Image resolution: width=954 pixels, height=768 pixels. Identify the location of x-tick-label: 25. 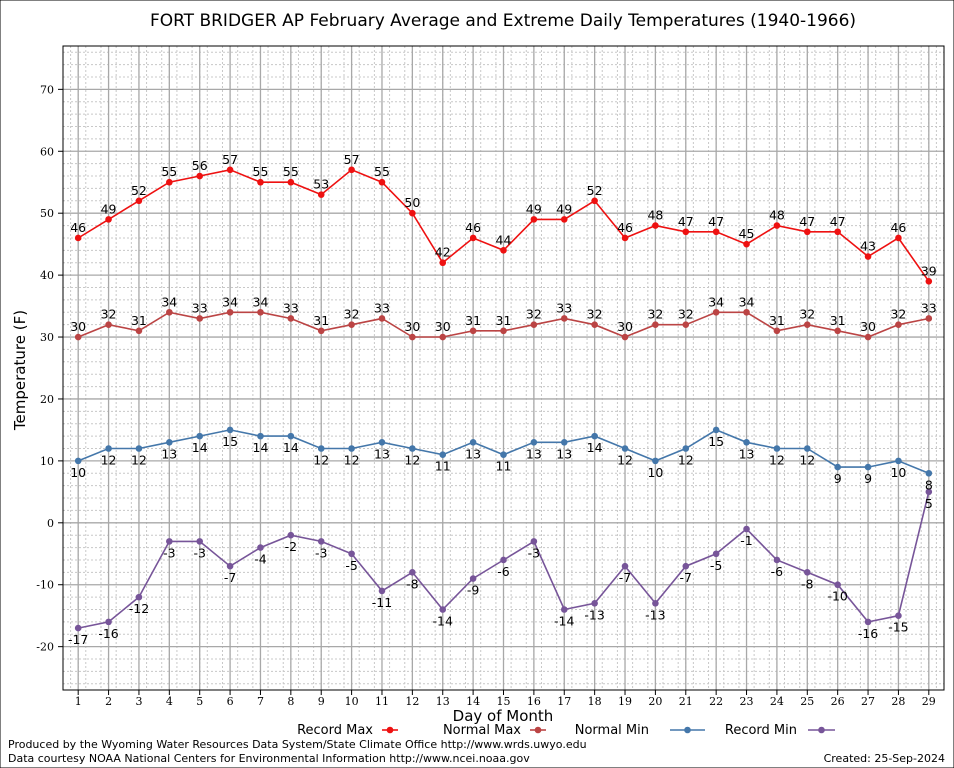
(807, 701).